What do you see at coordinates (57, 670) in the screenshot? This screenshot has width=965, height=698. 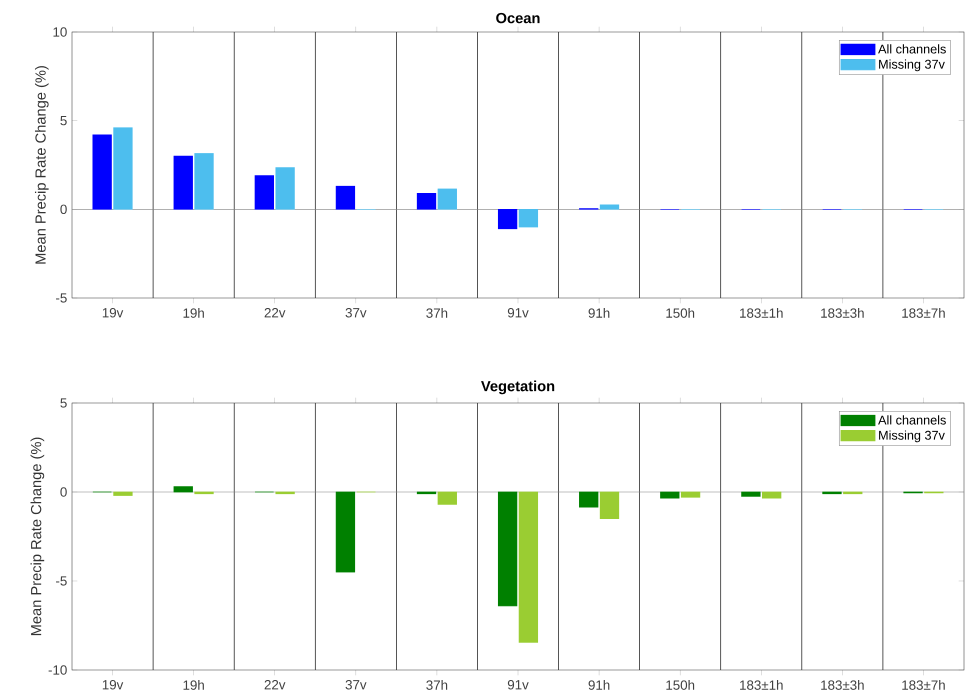 I see `y-tick-label: -10` at bounding box center [57, 670].